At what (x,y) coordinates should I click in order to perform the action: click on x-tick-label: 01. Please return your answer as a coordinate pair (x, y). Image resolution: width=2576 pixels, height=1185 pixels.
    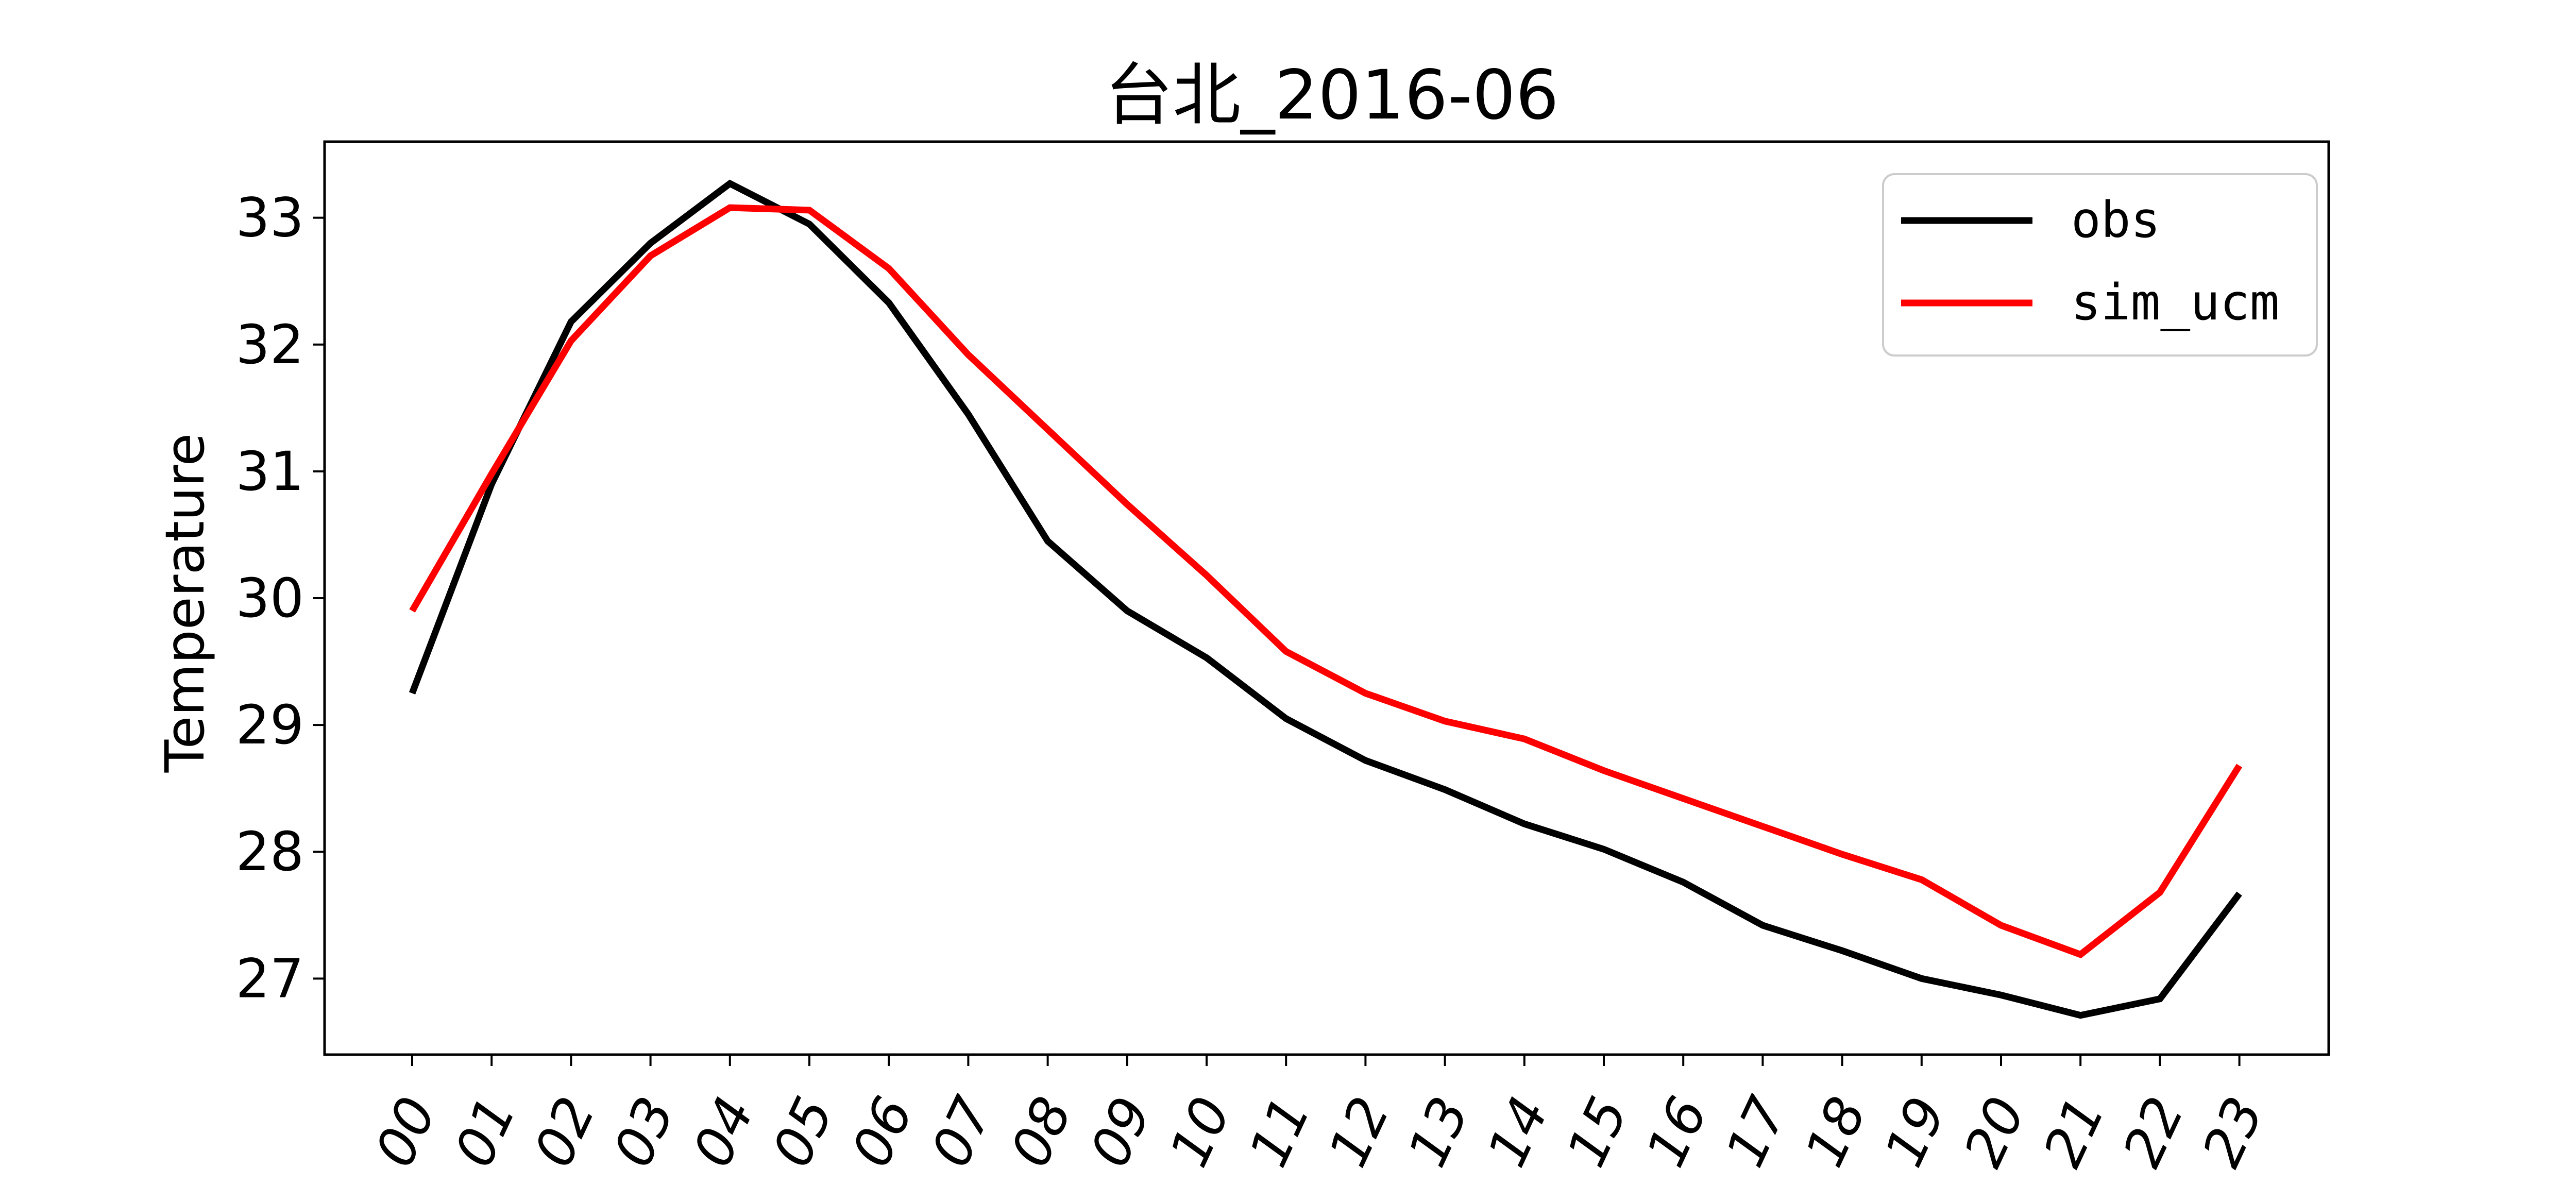
    Looking at the image, I should click on (485, 1132).